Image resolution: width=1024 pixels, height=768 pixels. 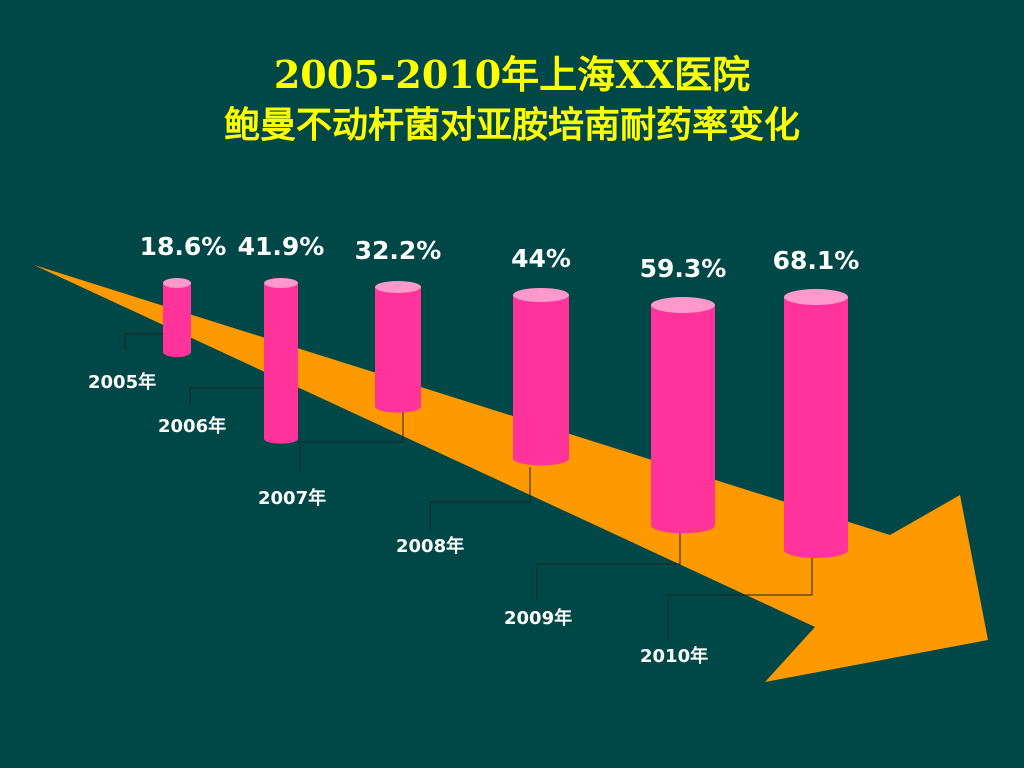 I want to click on data-label: 18.6%, so click(x=183, y=246).